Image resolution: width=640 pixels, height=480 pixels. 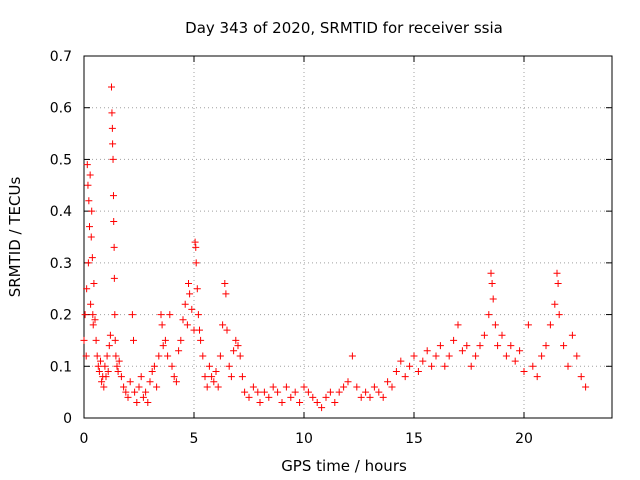 What do you see at coordinates (61, 57) in the screenshot?
I see `y-tick-label: 0.7` at bounding box center [61, 57].